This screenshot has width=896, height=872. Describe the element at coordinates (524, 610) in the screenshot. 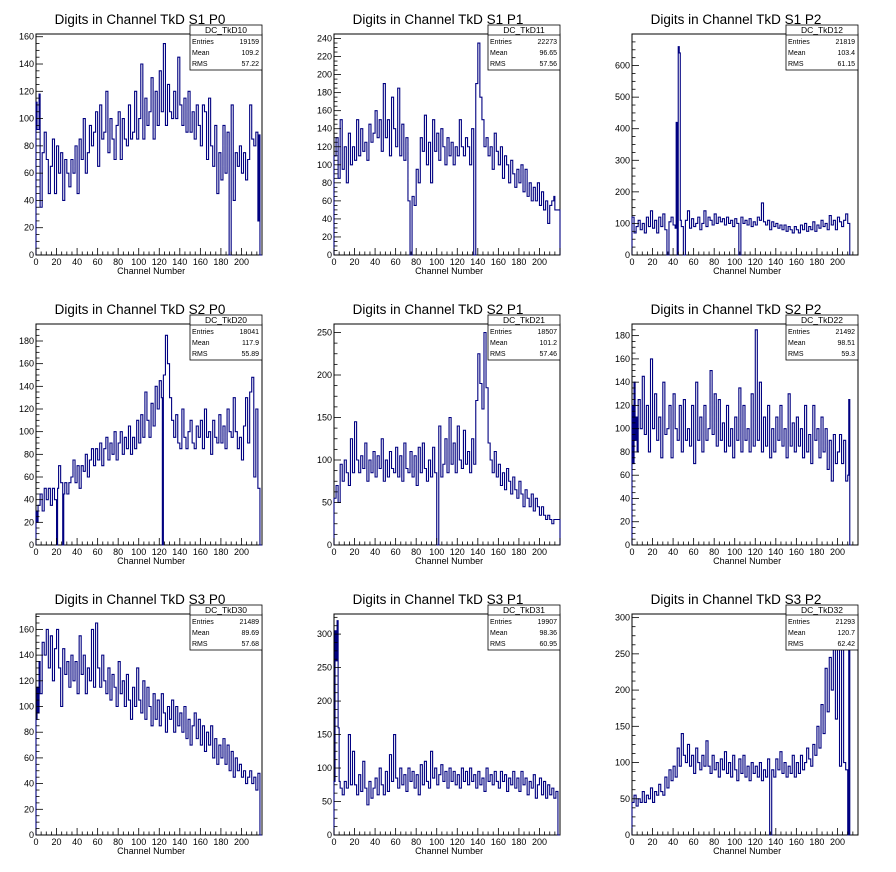

I see `stats-name: DC_TkD31` at that location.